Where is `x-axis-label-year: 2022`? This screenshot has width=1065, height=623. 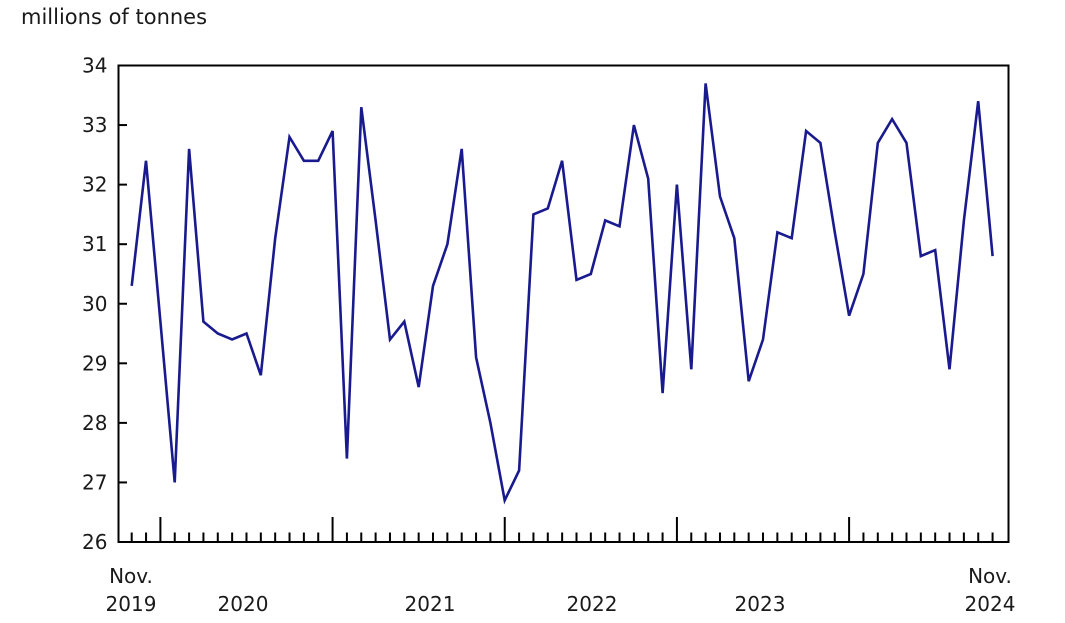 x-axis-label-year: 2022 is located at coordinates (592, 604).